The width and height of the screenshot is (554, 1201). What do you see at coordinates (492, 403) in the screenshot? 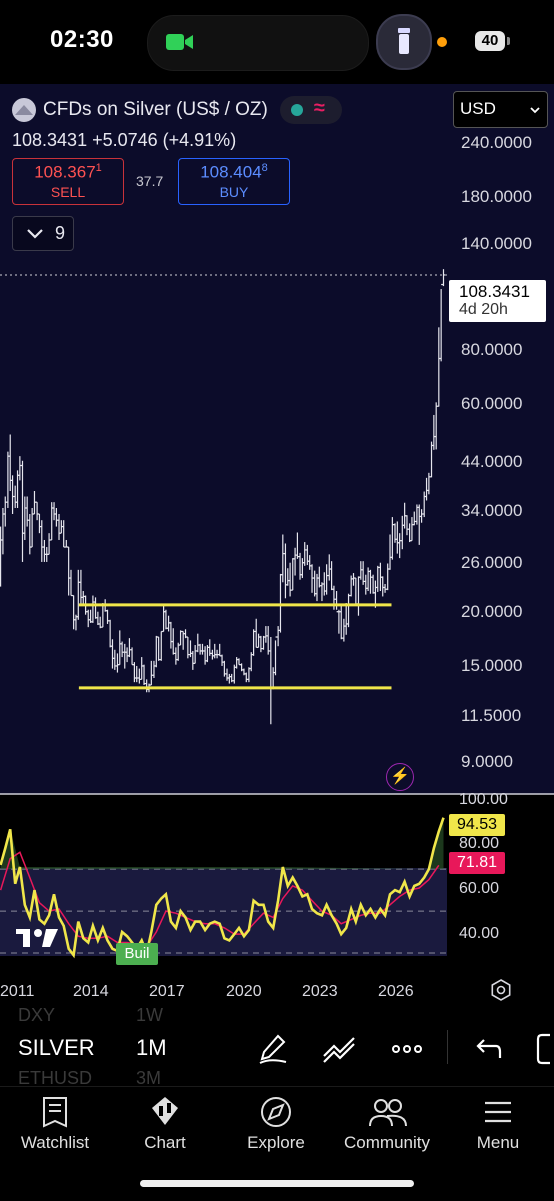
I see `price-axis-label: 60.0000` at bounding box center [492, 403].